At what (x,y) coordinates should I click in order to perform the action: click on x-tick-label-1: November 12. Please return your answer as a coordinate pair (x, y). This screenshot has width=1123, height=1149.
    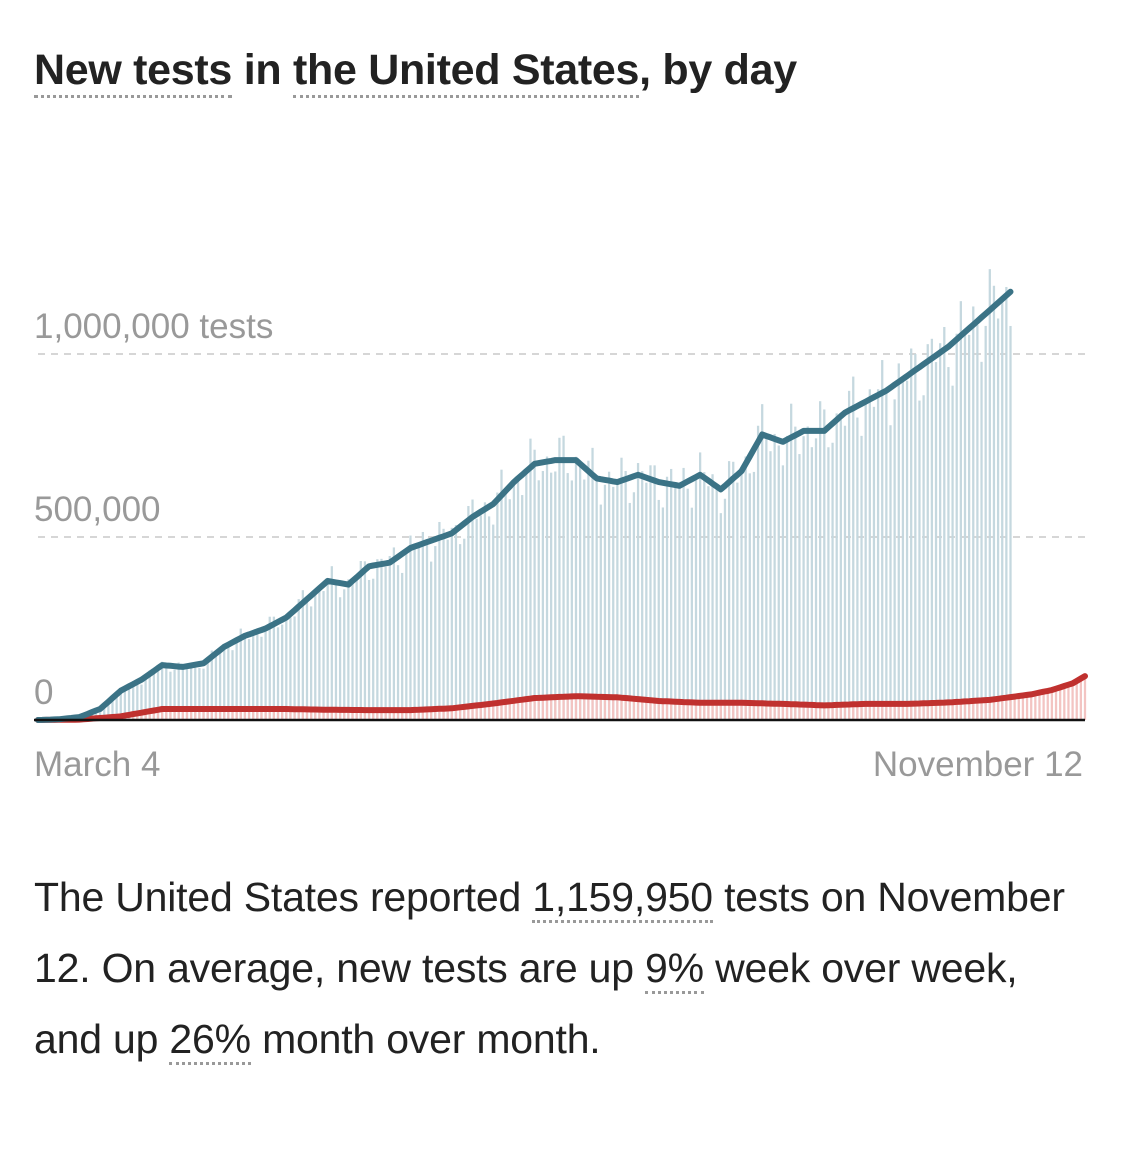
    Looking at the image, I should click on (978, 764).